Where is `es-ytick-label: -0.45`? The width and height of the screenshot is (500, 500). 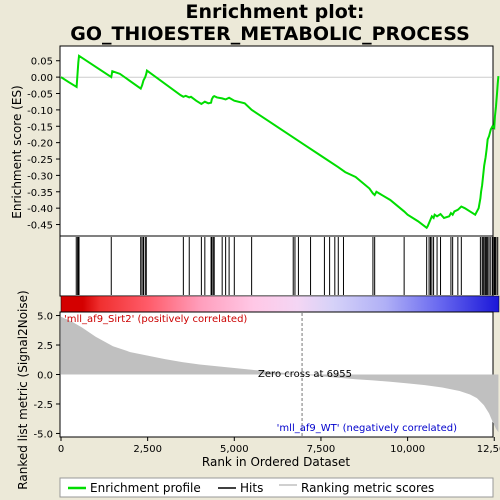
es-ytick-label: -0.45 is located at coordinates (40, 226).